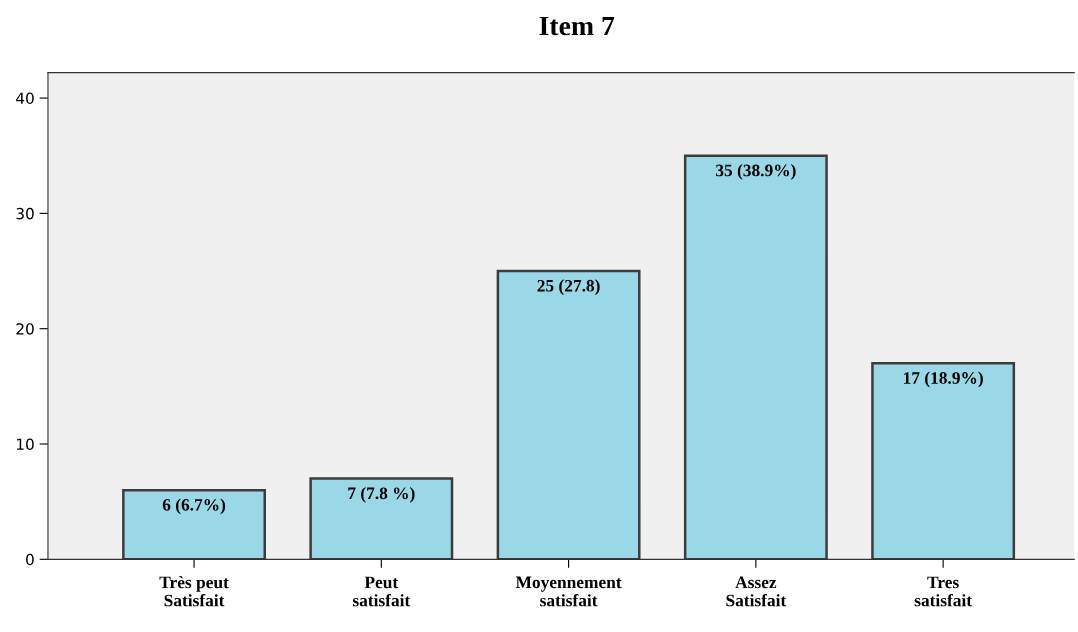 The image size is (1078, 632). I want to click on data-label: 6 (6.7%), so click(194, 506).